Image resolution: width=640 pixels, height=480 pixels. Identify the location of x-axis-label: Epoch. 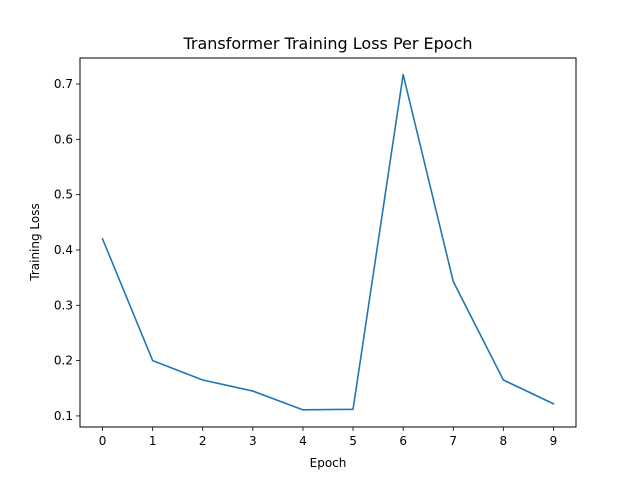
(328, 463).